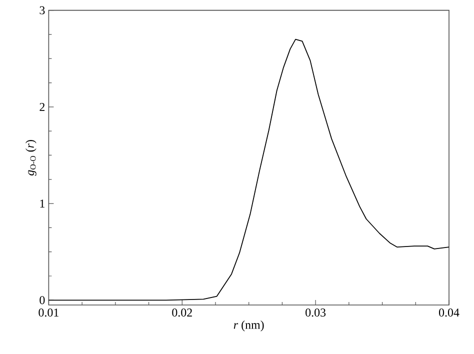 This screenshot has height=354, width=474. Describe the element at coordinates (316, 312) in the screenshot. I see `x-tick-label: 0.03` at that location.